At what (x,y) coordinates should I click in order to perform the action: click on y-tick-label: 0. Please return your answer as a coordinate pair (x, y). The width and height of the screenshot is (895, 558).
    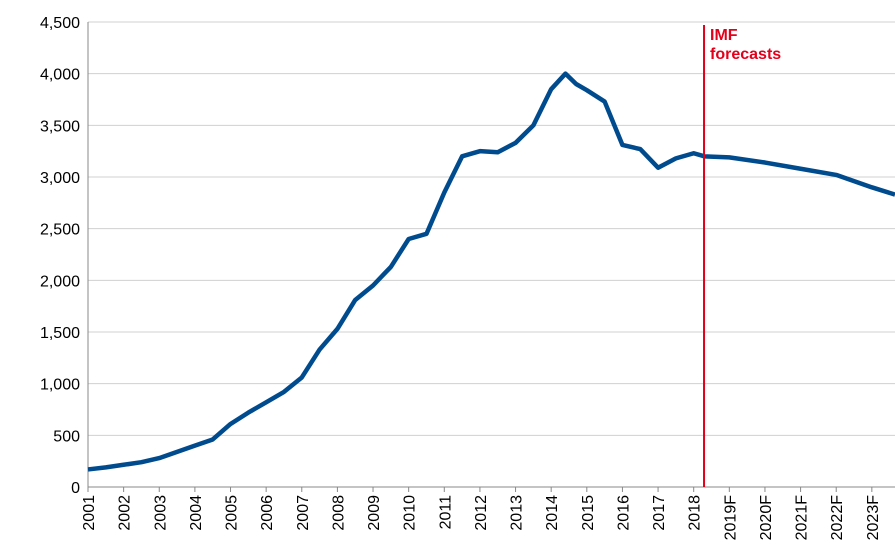
    Looking at the image, I should click on (75, 488).